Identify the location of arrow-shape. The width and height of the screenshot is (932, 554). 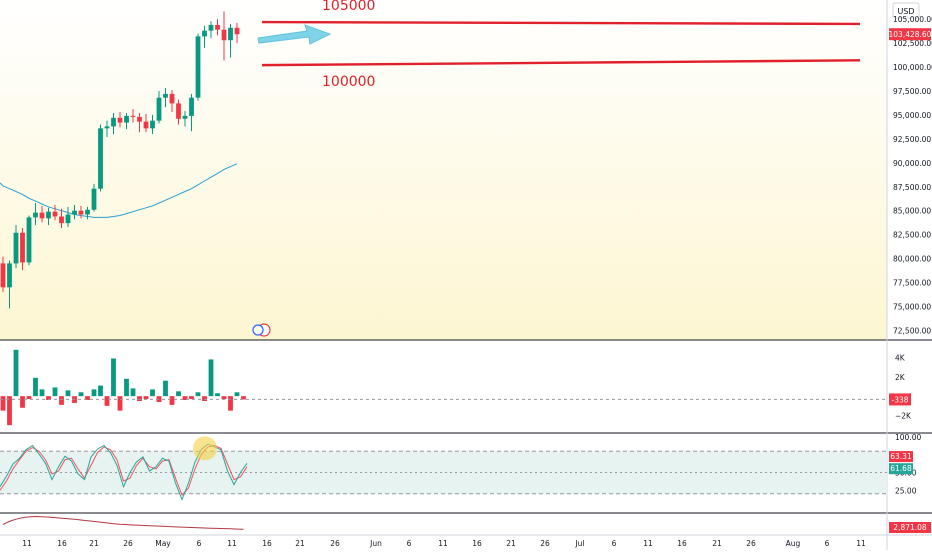
(294, 34).